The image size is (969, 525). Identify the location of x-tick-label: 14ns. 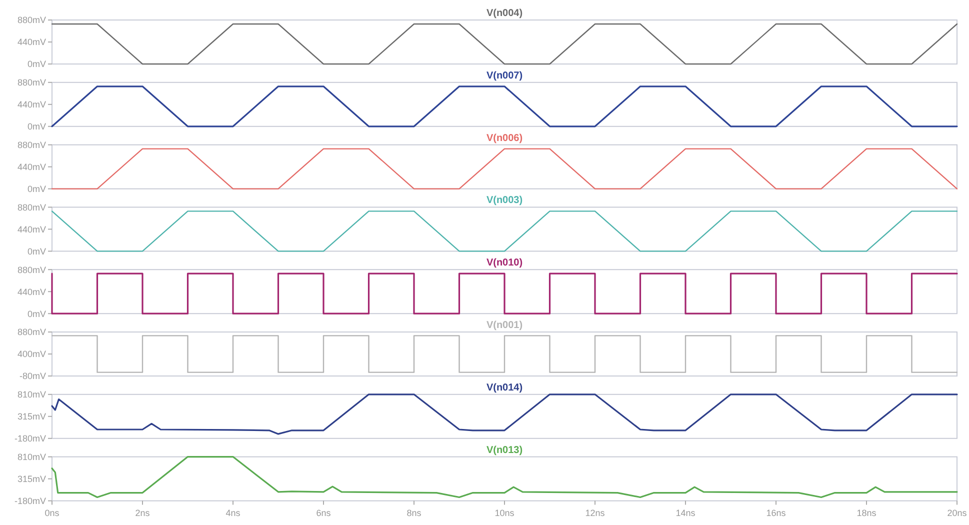
(686, 513).